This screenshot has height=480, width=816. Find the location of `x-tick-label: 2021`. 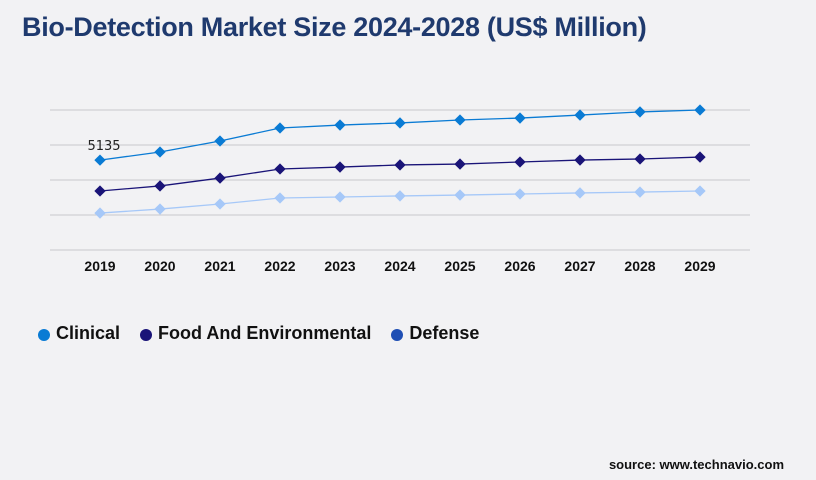

x-tick-label: 2021 is located at coordinates (219, 266).